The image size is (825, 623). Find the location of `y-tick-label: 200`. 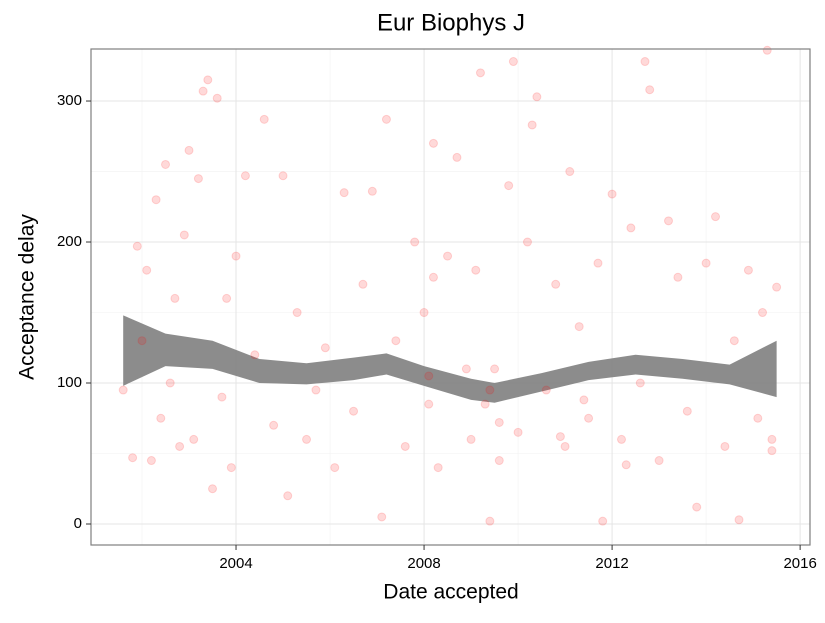

y-tick-label: 200 is located at coordinates (69, 241).